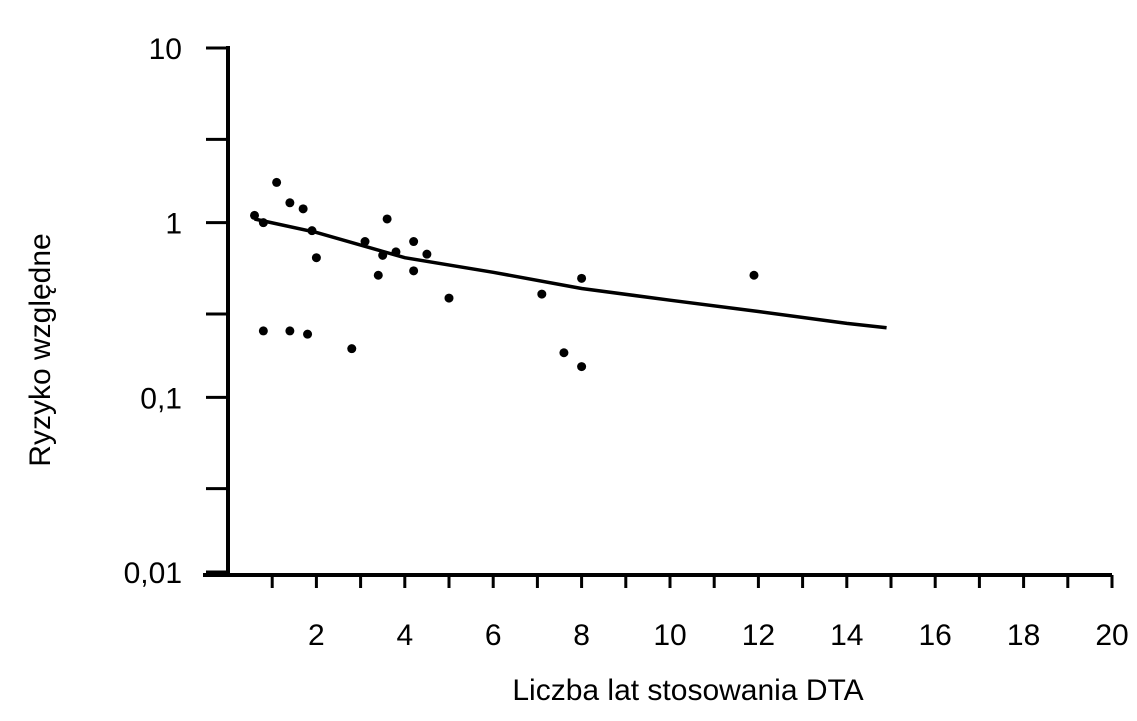  What do you see at coordinates (1111, 635) in the screenshot?
I see `x-tick-label: 20` at bounding box center [1111, 635].